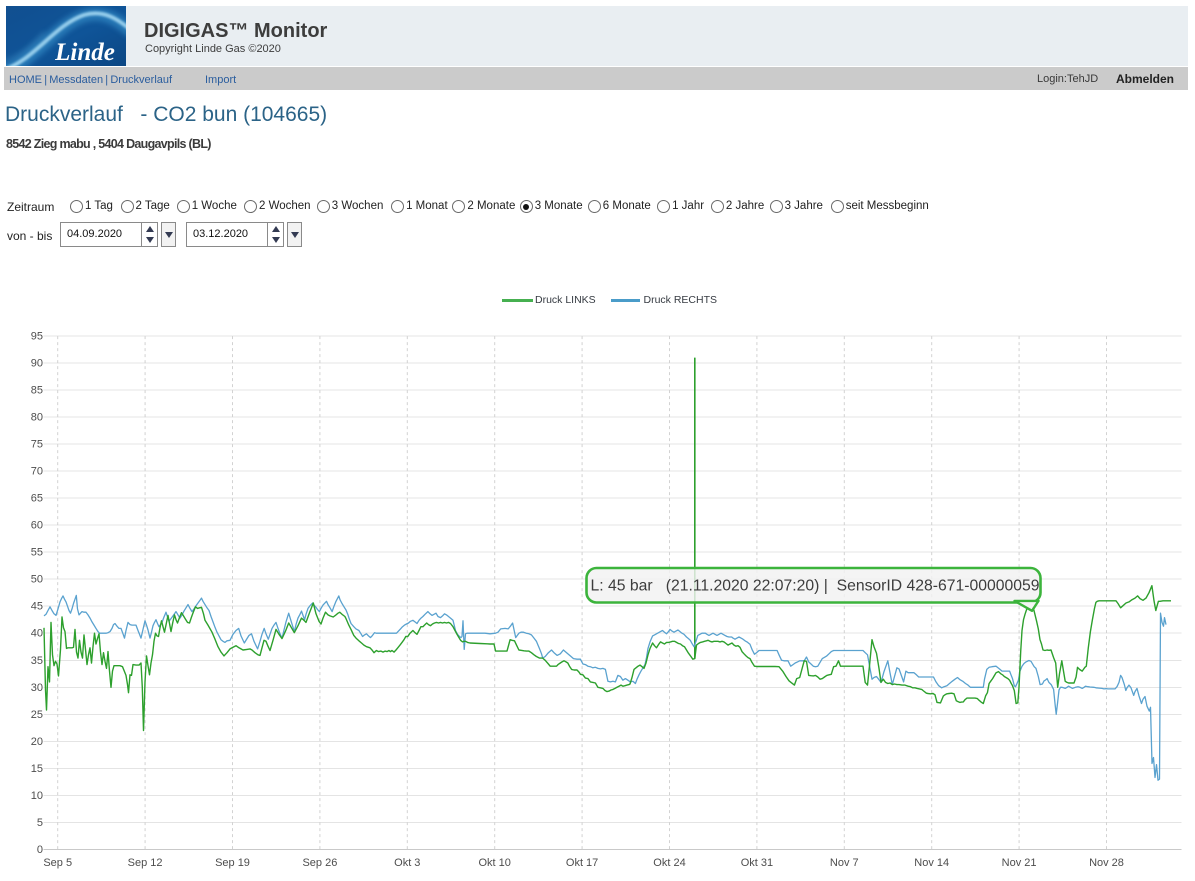 This screenshot has width=1195, height=881. What do you see at coordinates (1019, 863) in the screenshot?
I see `svg-text: Nov 21` at bounding box center [1019, 863].